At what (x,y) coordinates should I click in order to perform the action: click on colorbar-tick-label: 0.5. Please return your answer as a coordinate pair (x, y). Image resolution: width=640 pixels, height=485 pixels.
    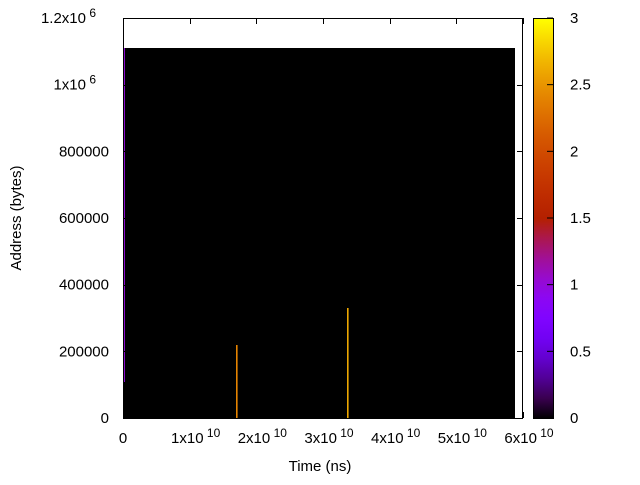
    Looking at the image, I should click on (580, 351).